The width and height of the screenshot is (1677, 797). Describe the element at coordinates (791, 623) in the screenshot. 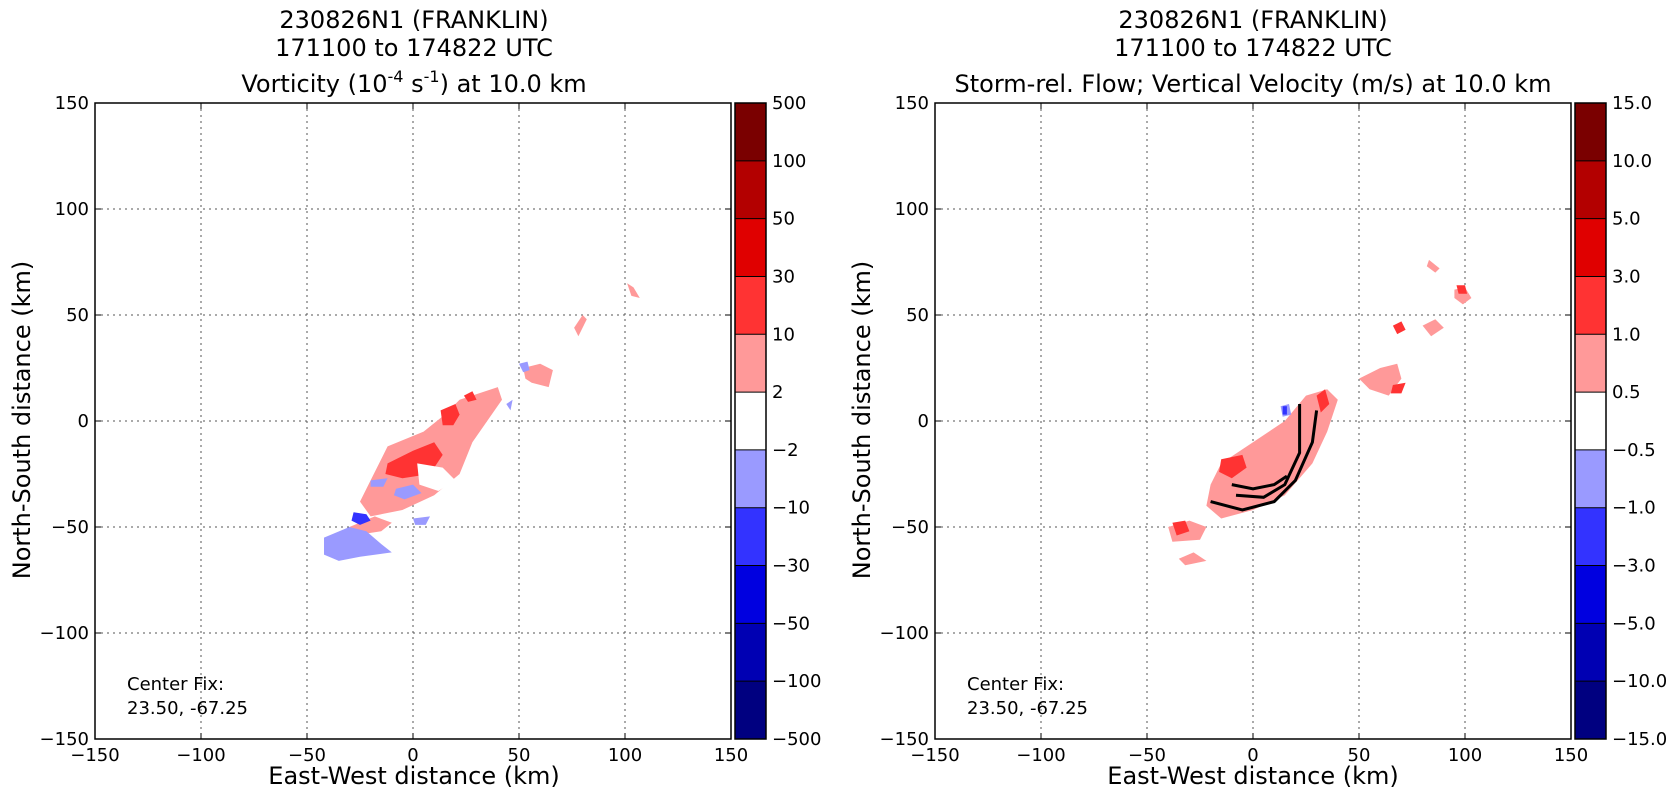

I see `panel1-colorbar-tick-label: −50` at that location.